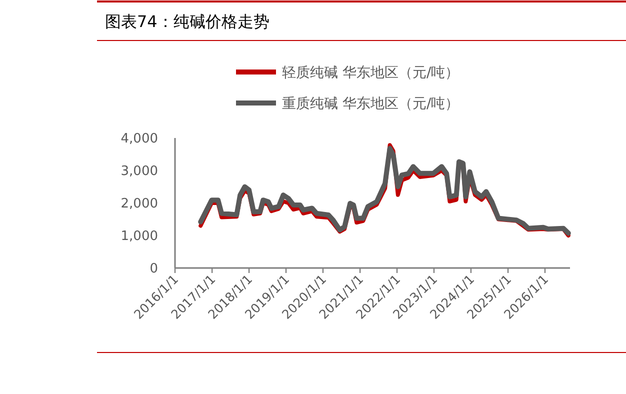 The height and width of the screenshot is (394, 626). What do you see at coordinates (154, 269) in the screenshot?
I see `y-tick-label: 0` at bounding box center [154, 269].